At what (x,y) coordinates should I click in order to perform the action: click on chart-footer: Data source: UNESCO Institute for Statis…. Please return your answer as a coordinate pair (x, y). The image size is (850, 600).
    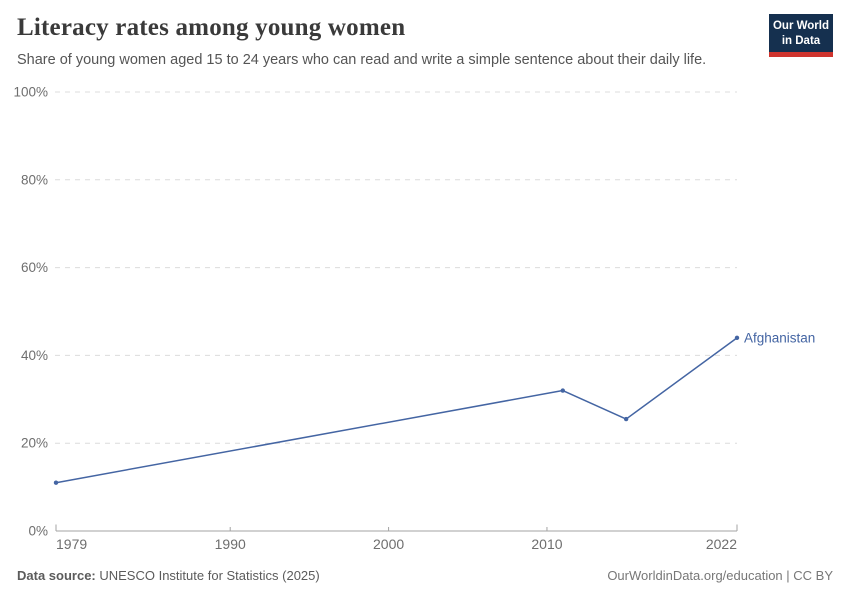
    Looking at the image, I should click on (425, 575).